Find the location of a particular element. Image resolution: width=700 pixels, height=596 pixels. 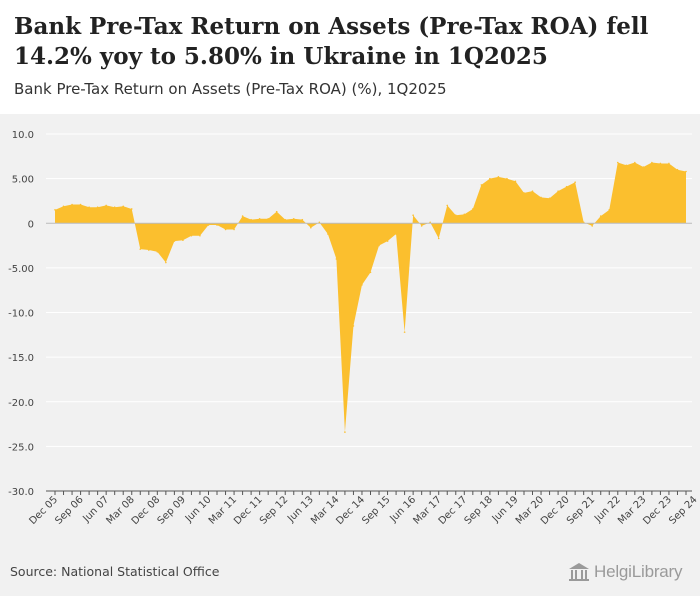

y-tick-label: 5.00 is located at coordinates (23, 180).